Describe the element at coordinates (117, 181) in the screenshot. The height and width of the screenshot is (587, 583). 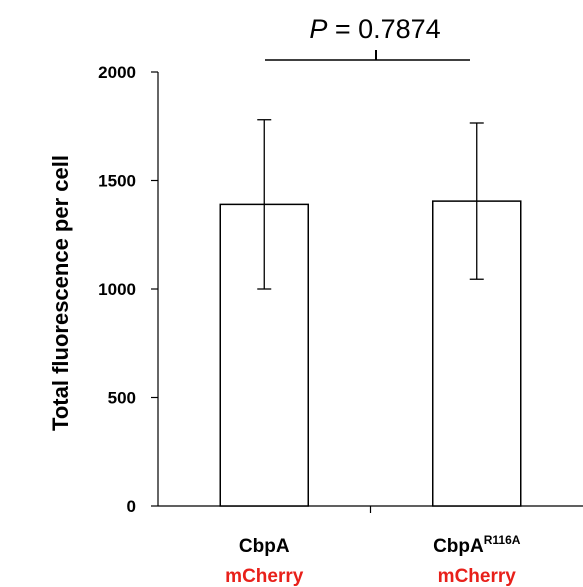
I see `y-tick-label: 1500` at that location.